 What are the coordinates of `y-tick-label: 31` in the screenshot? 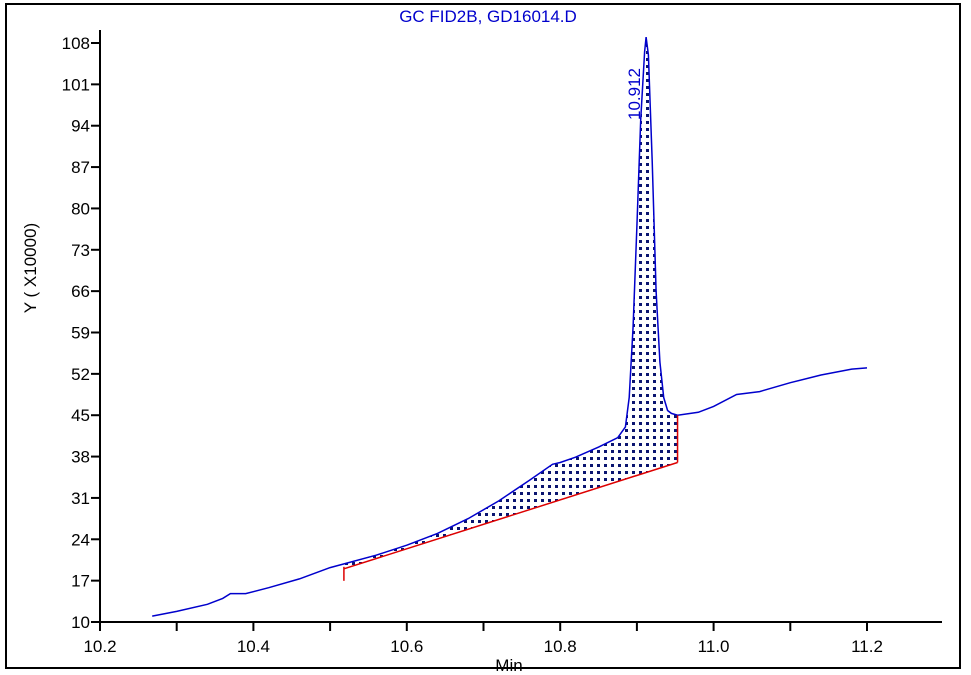 It's located at (80, 498).